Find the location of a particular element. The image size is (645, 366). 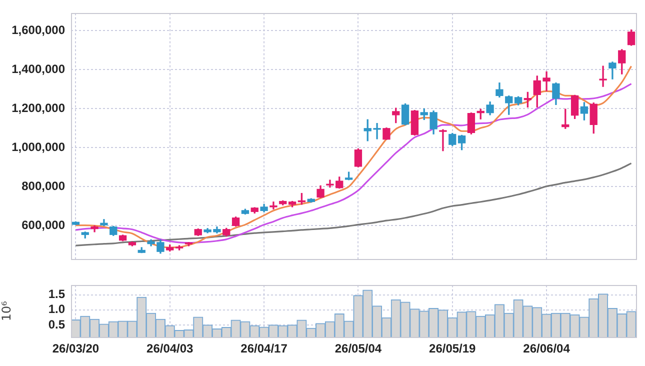

y-axis-title: 10⁶ is located at coordinates (7, 311).